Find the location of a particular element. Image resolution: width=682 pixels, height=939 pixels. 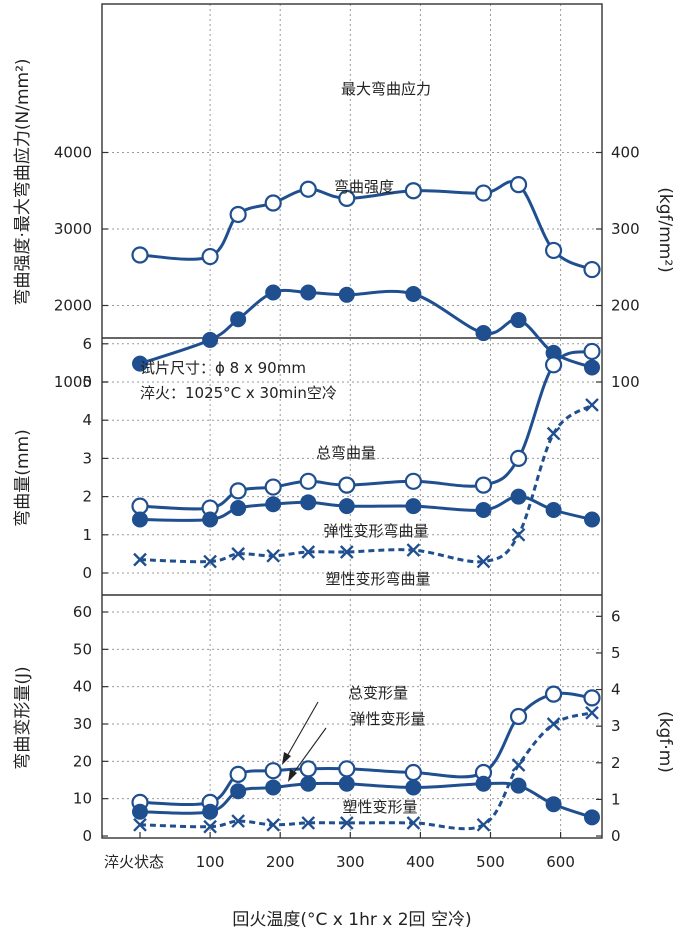

series-label: 总变形量 is located at coordinates (378, 693).